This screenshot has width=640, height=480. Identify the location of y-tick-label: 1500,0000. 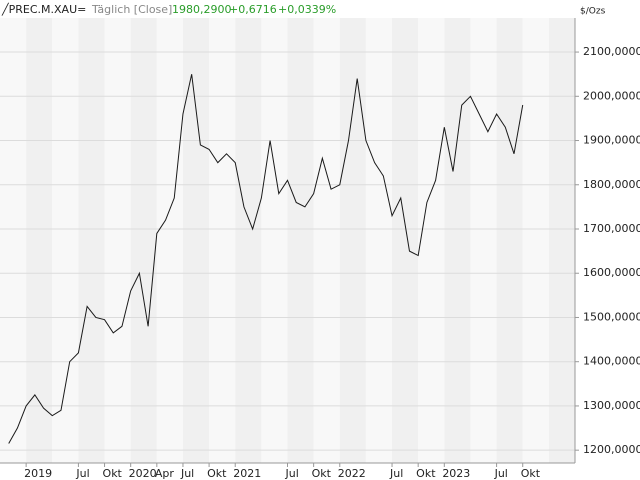
(611, 316).